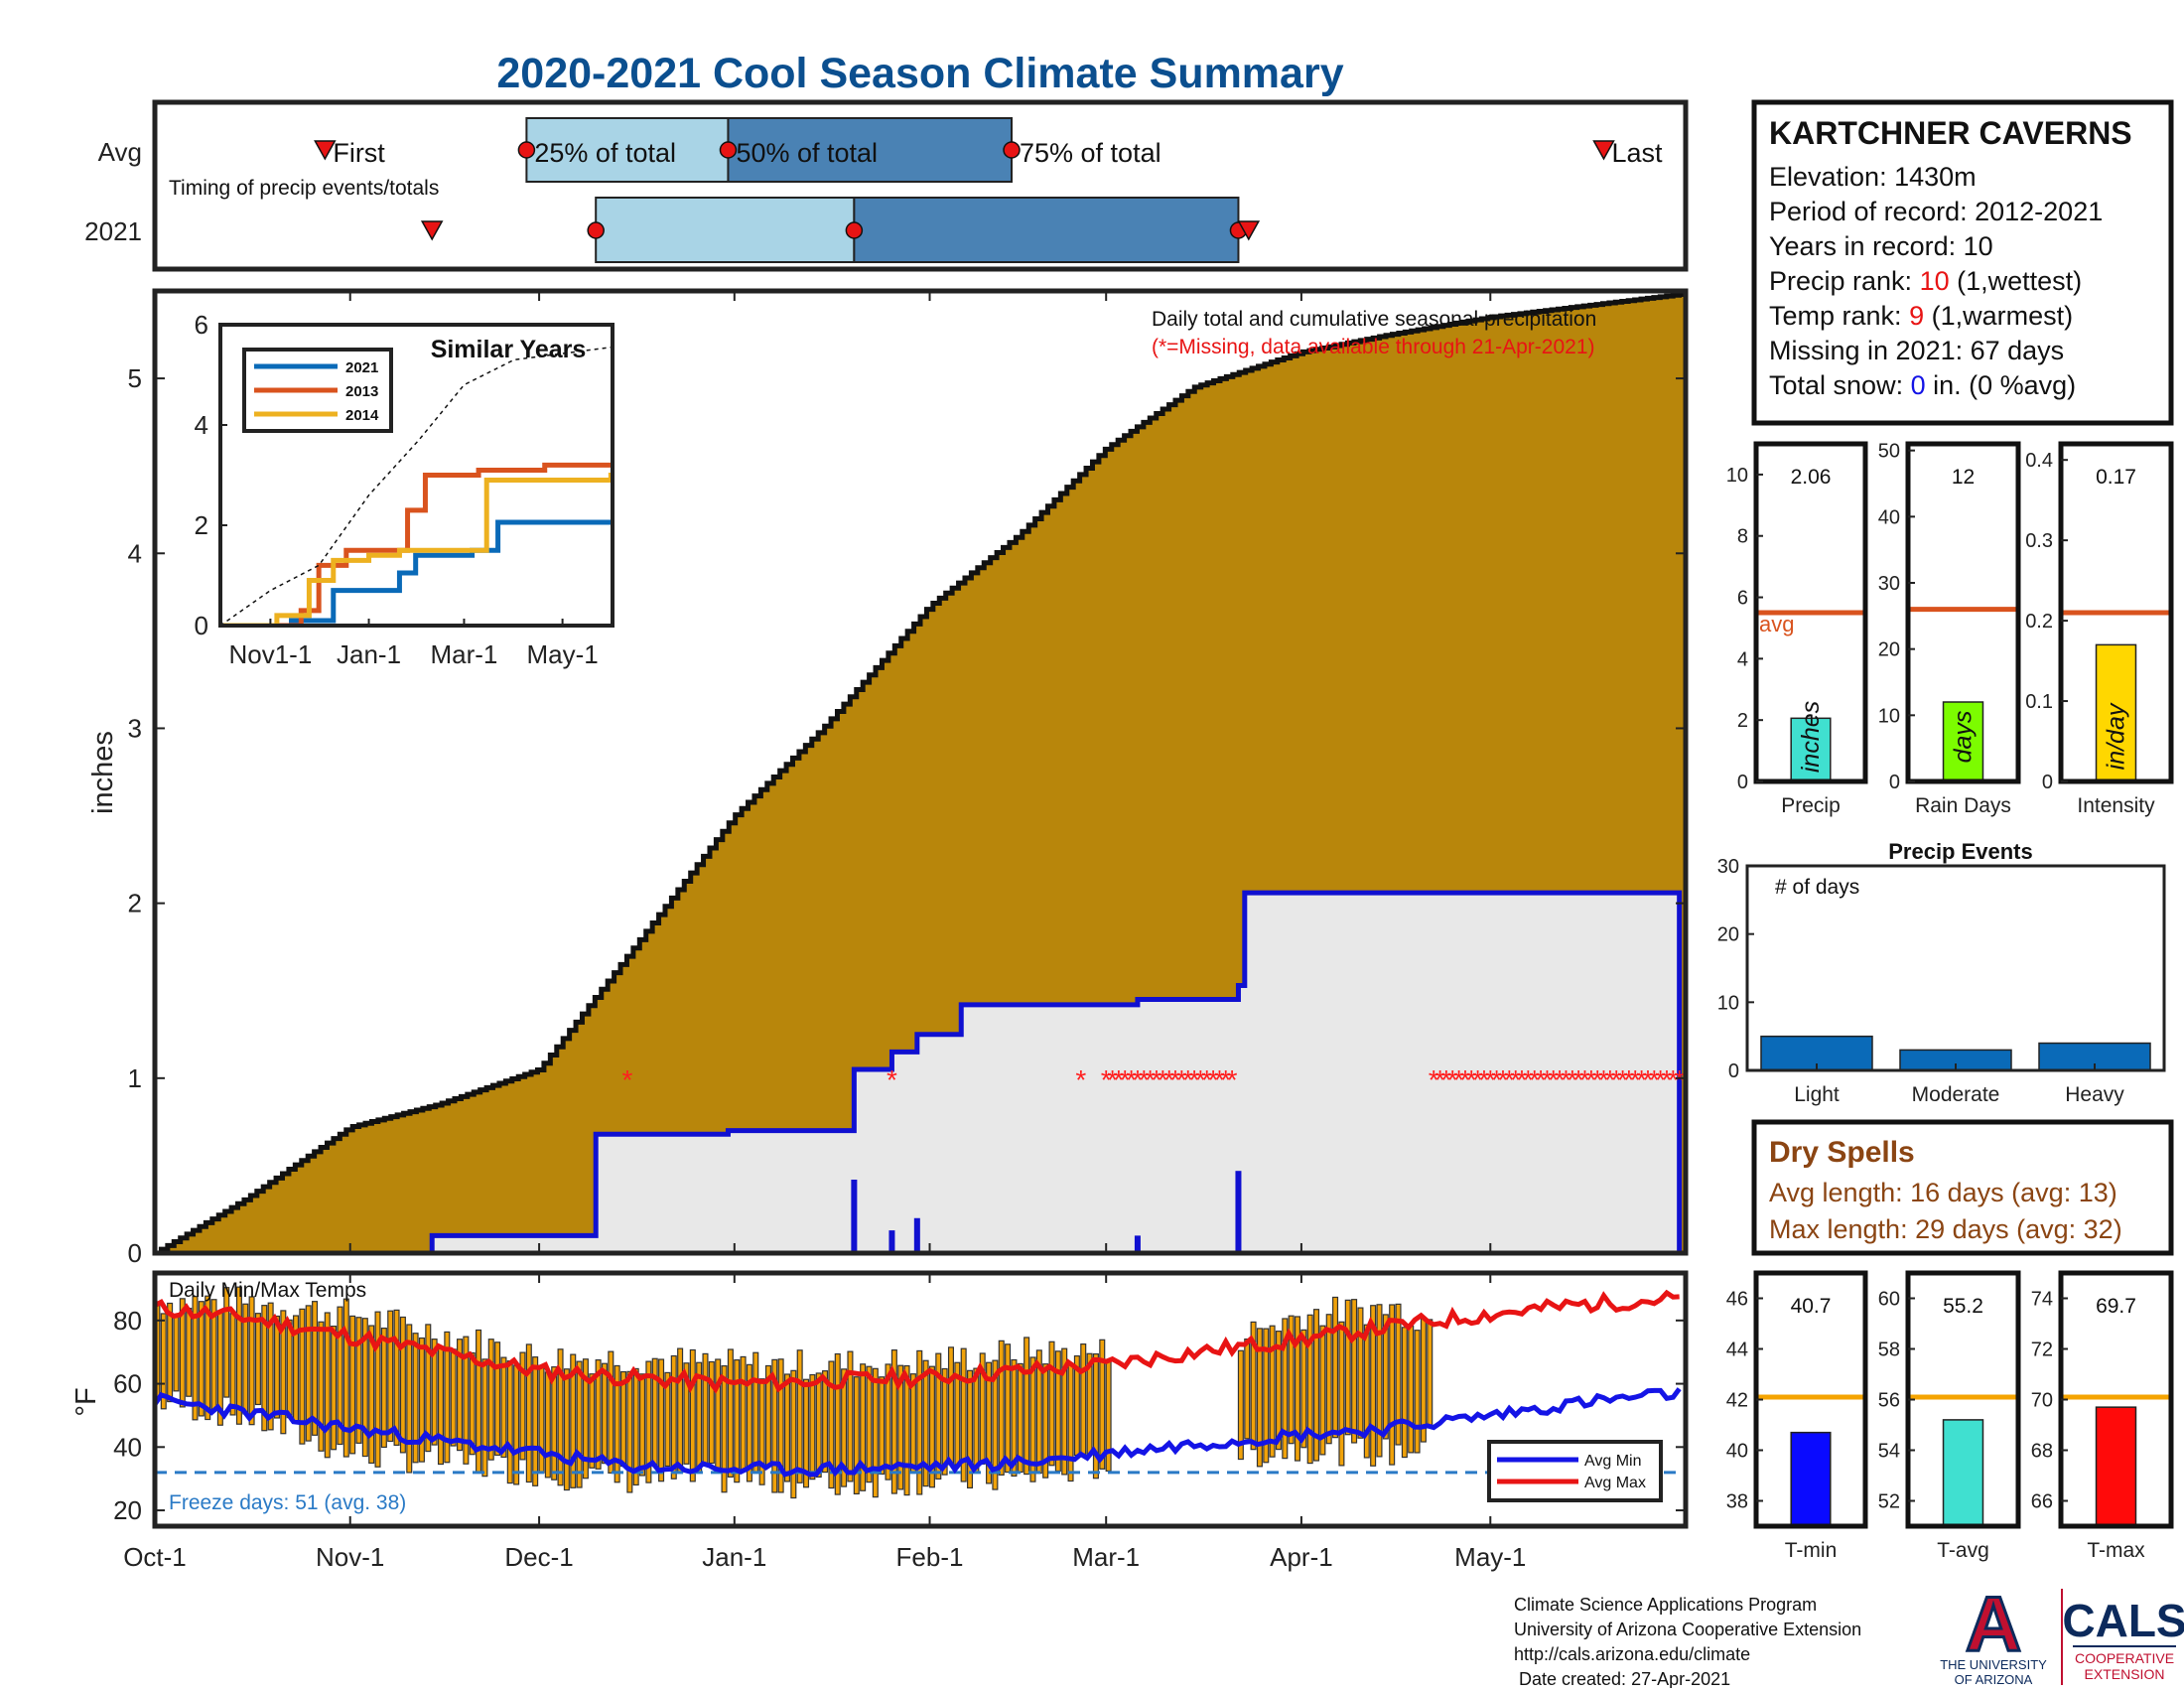  What do you see at coordinates (2001, 385) in the screenshot?
I see `snow-suffix: in. (0 %avg)` at bounding box center [2001, 385].